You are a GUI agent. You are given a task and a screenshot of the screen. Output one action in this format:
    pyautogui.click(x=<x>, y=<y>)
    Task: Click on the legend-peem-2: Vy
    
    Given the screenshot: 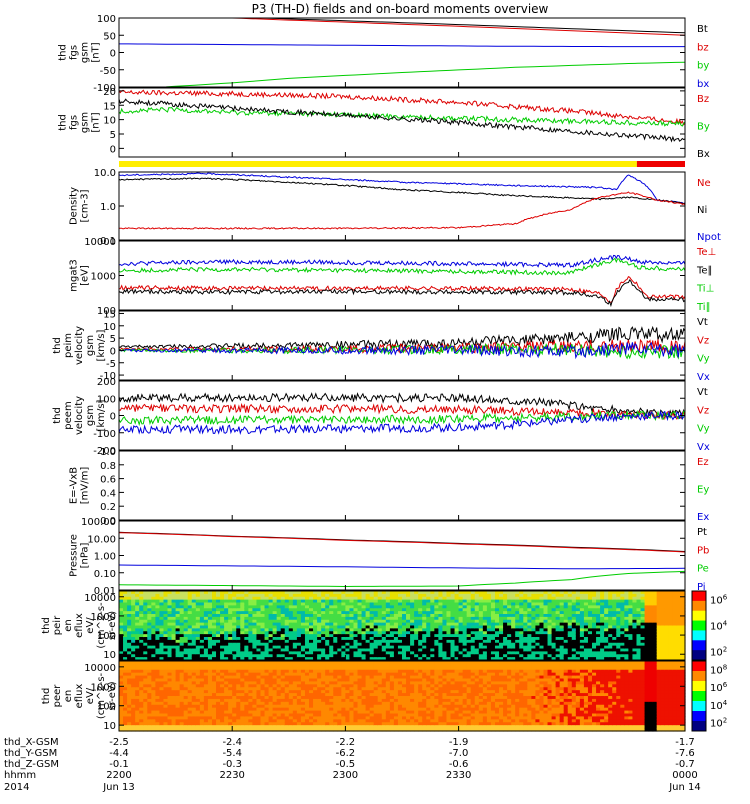 What is the action you would take?
    pyautogui.click(x=703, y=429)
    